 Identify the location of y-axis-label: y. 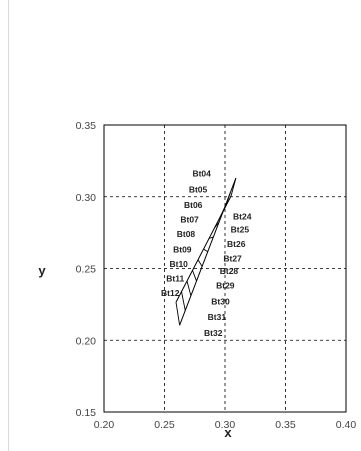
(42, 270).